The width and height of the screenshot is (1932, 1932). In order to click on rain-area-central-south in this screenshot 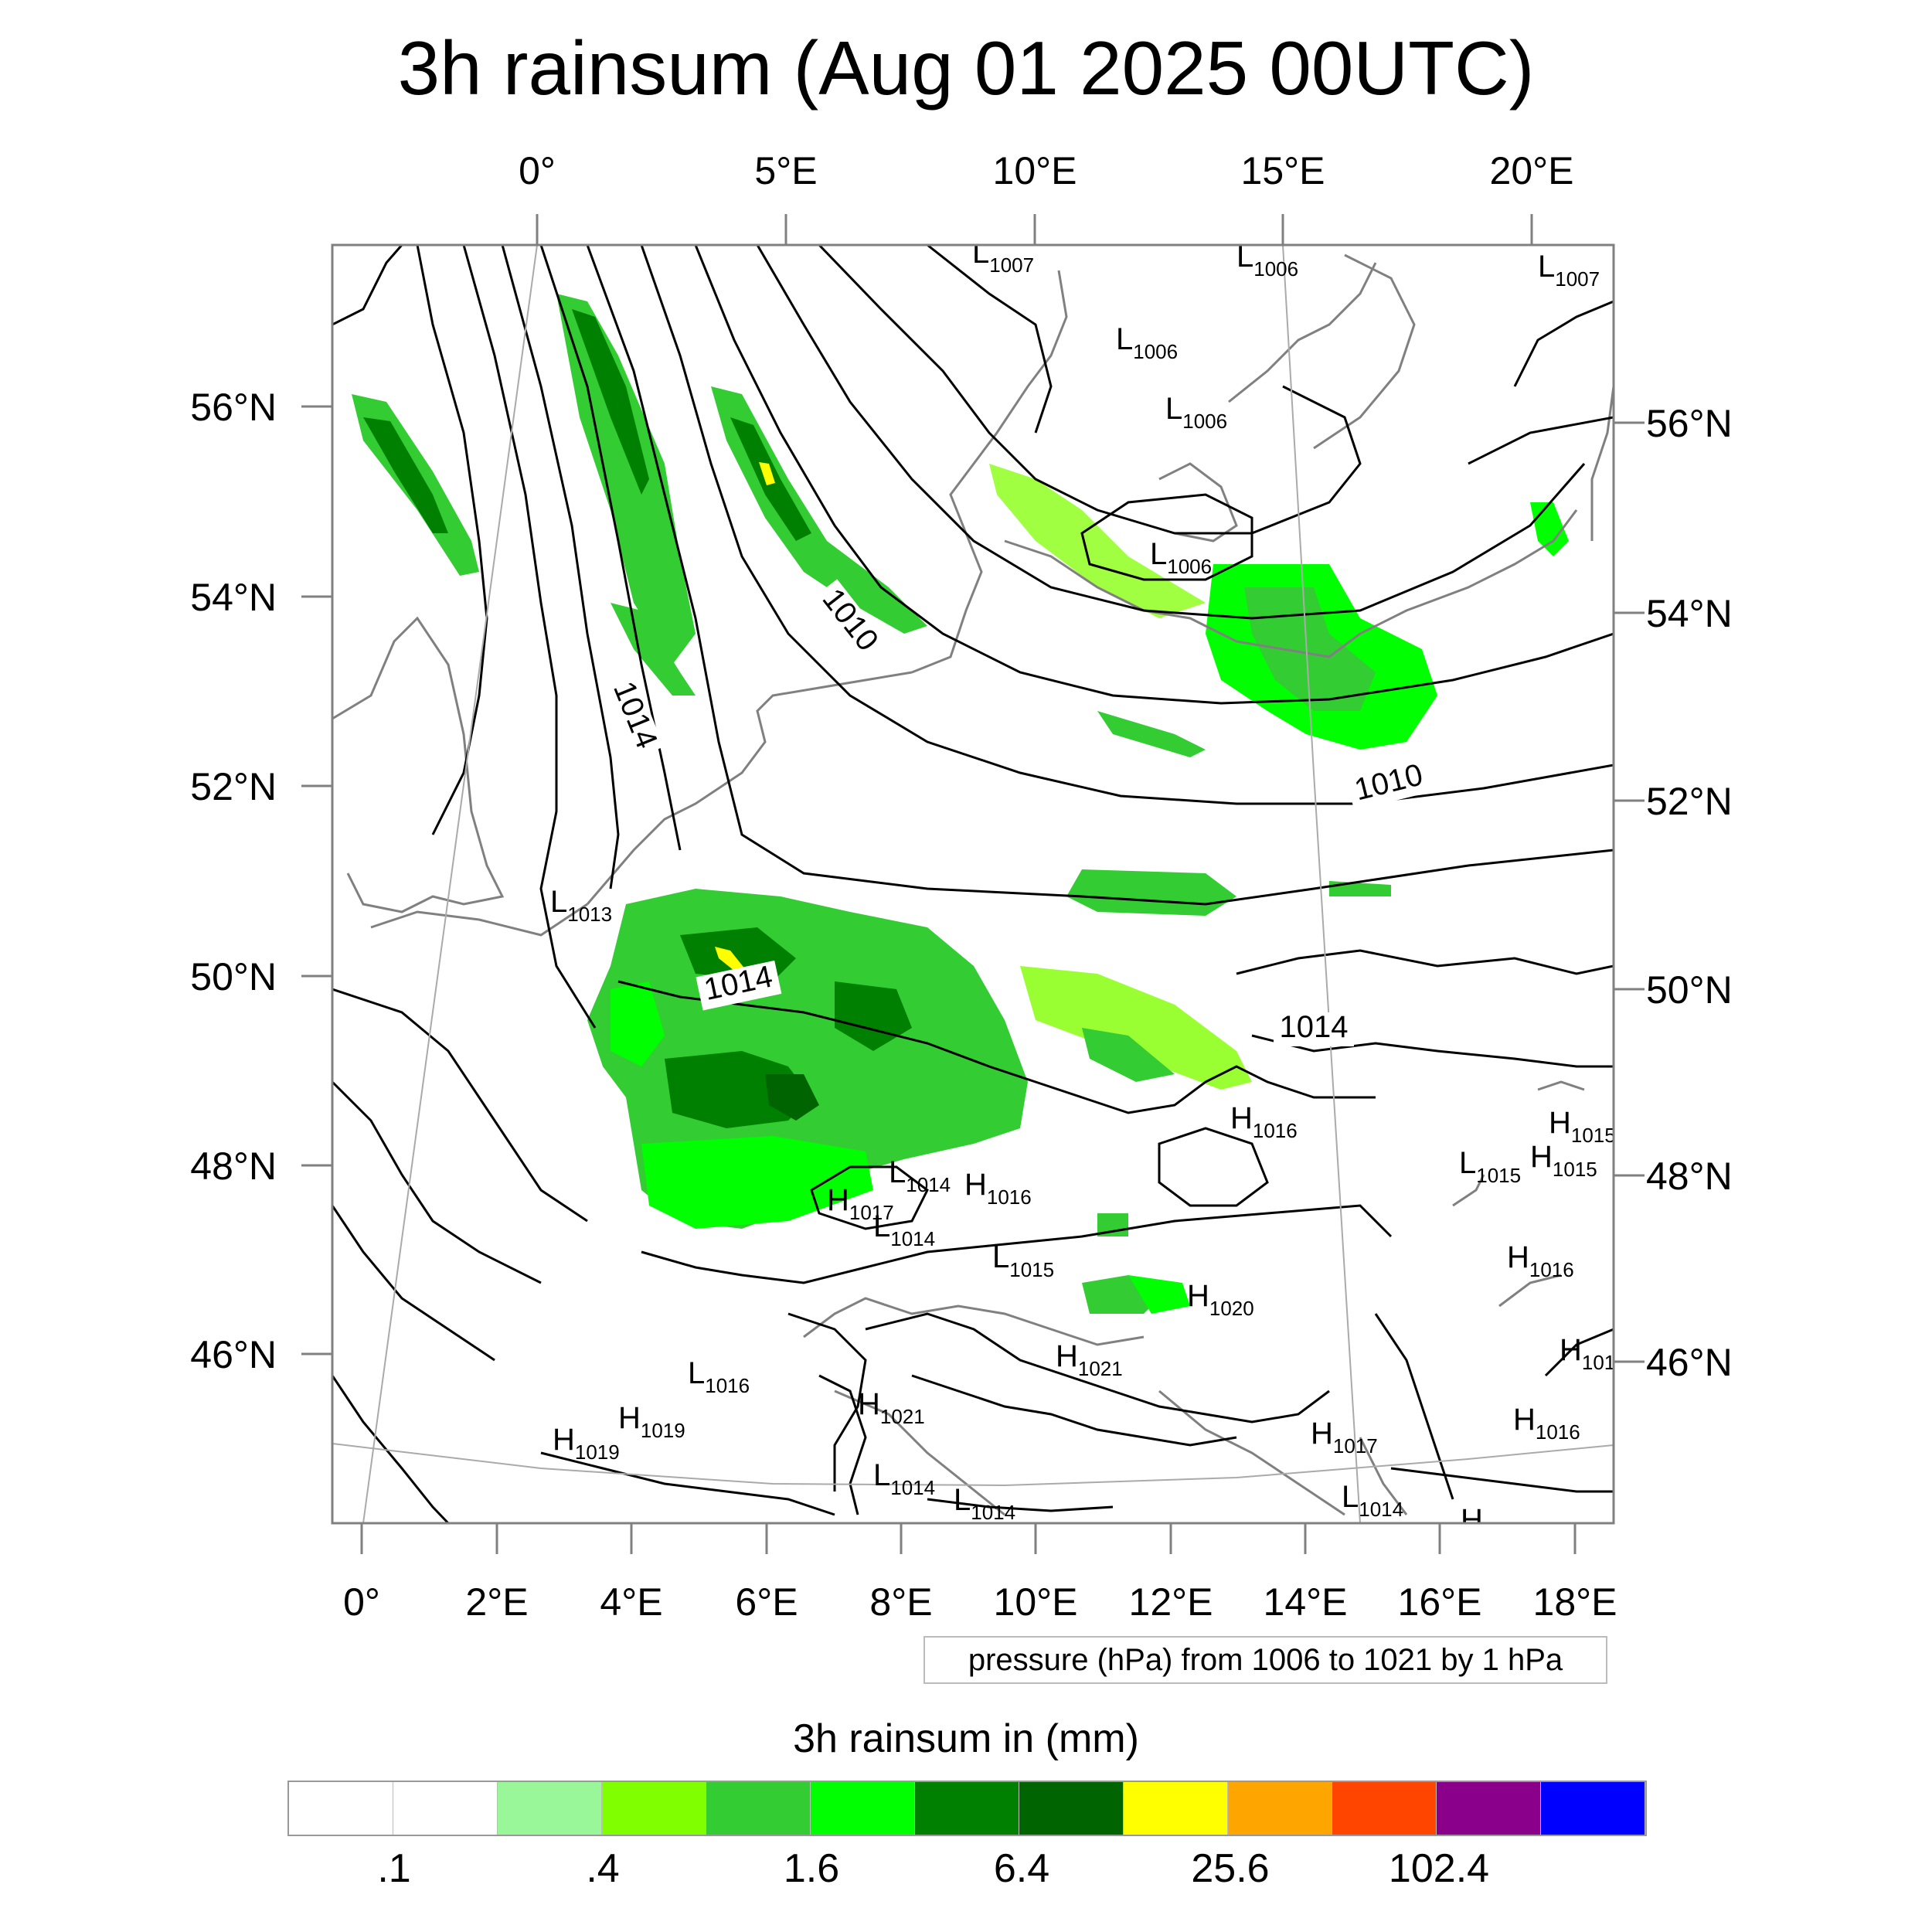, I will do `click(757, 1183)`.